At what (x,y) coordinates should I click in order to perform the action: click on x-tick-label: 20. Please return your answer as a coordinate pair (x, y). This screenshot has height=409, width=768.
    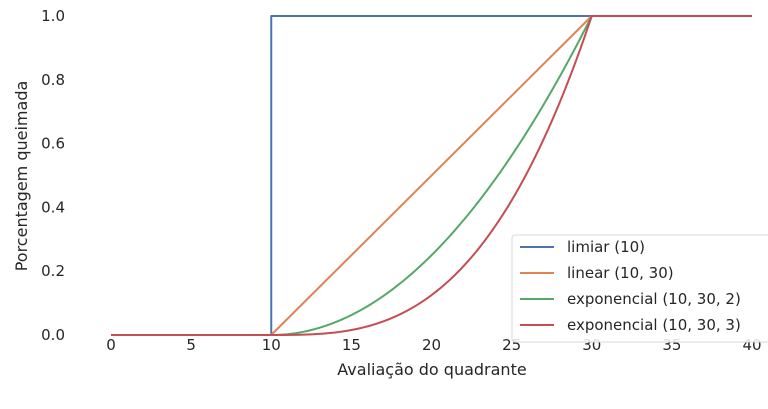
    Looking at the image, I should click on (431, 345).